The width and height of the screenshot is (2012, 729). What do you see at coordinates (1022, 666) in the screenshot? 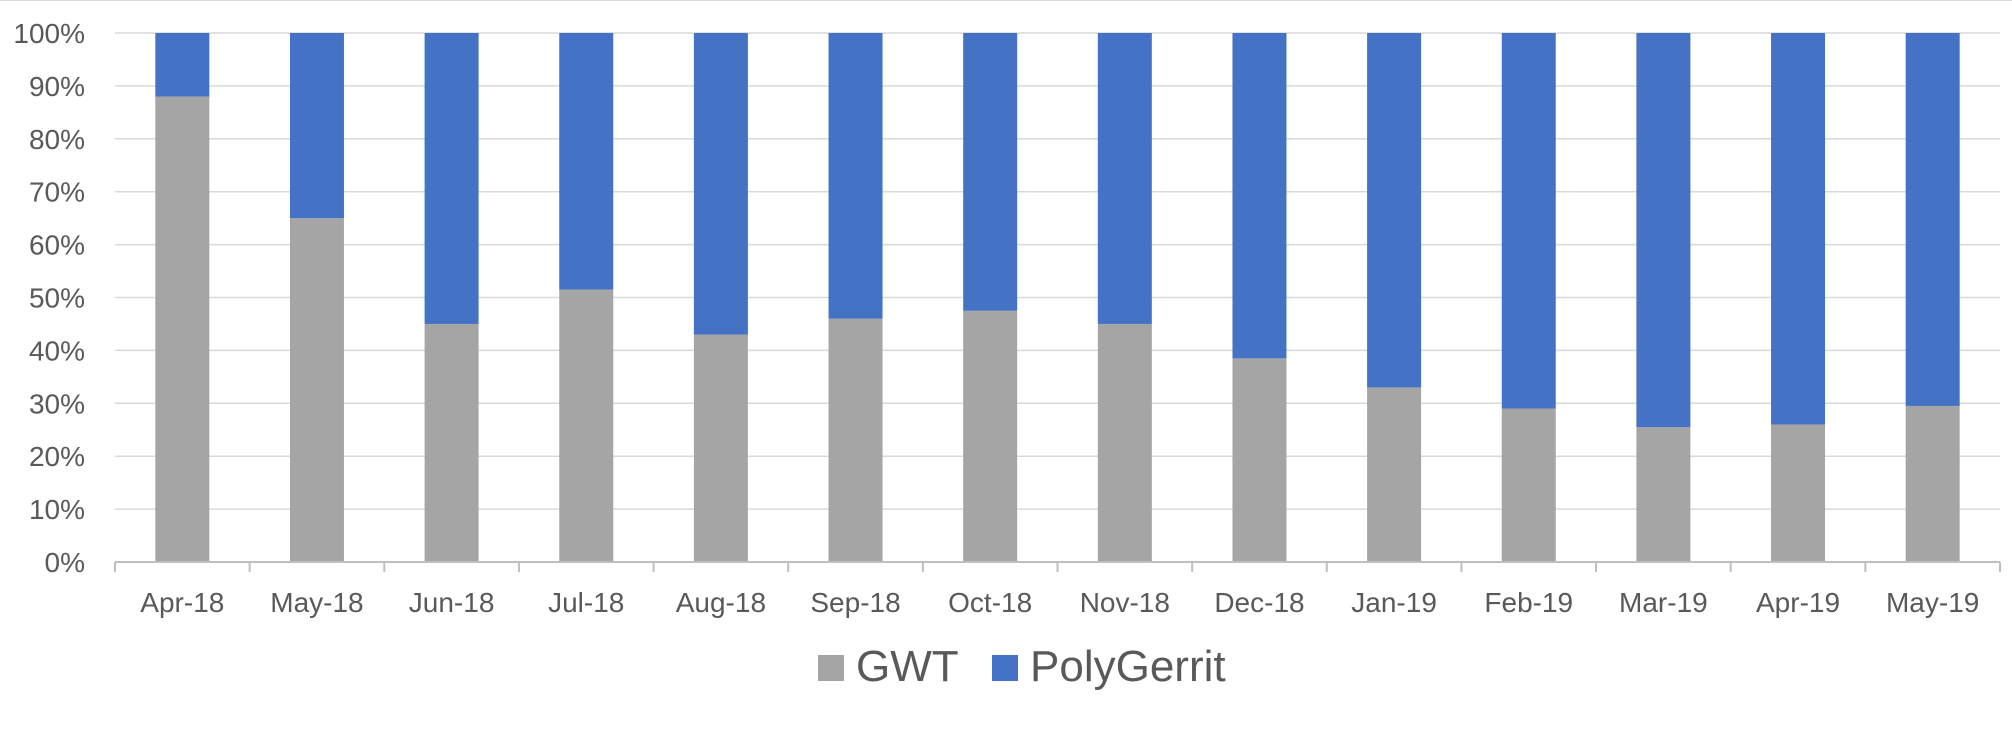
I see `legend: GWT PolyGerrit` at bounding box center [1022, 666].